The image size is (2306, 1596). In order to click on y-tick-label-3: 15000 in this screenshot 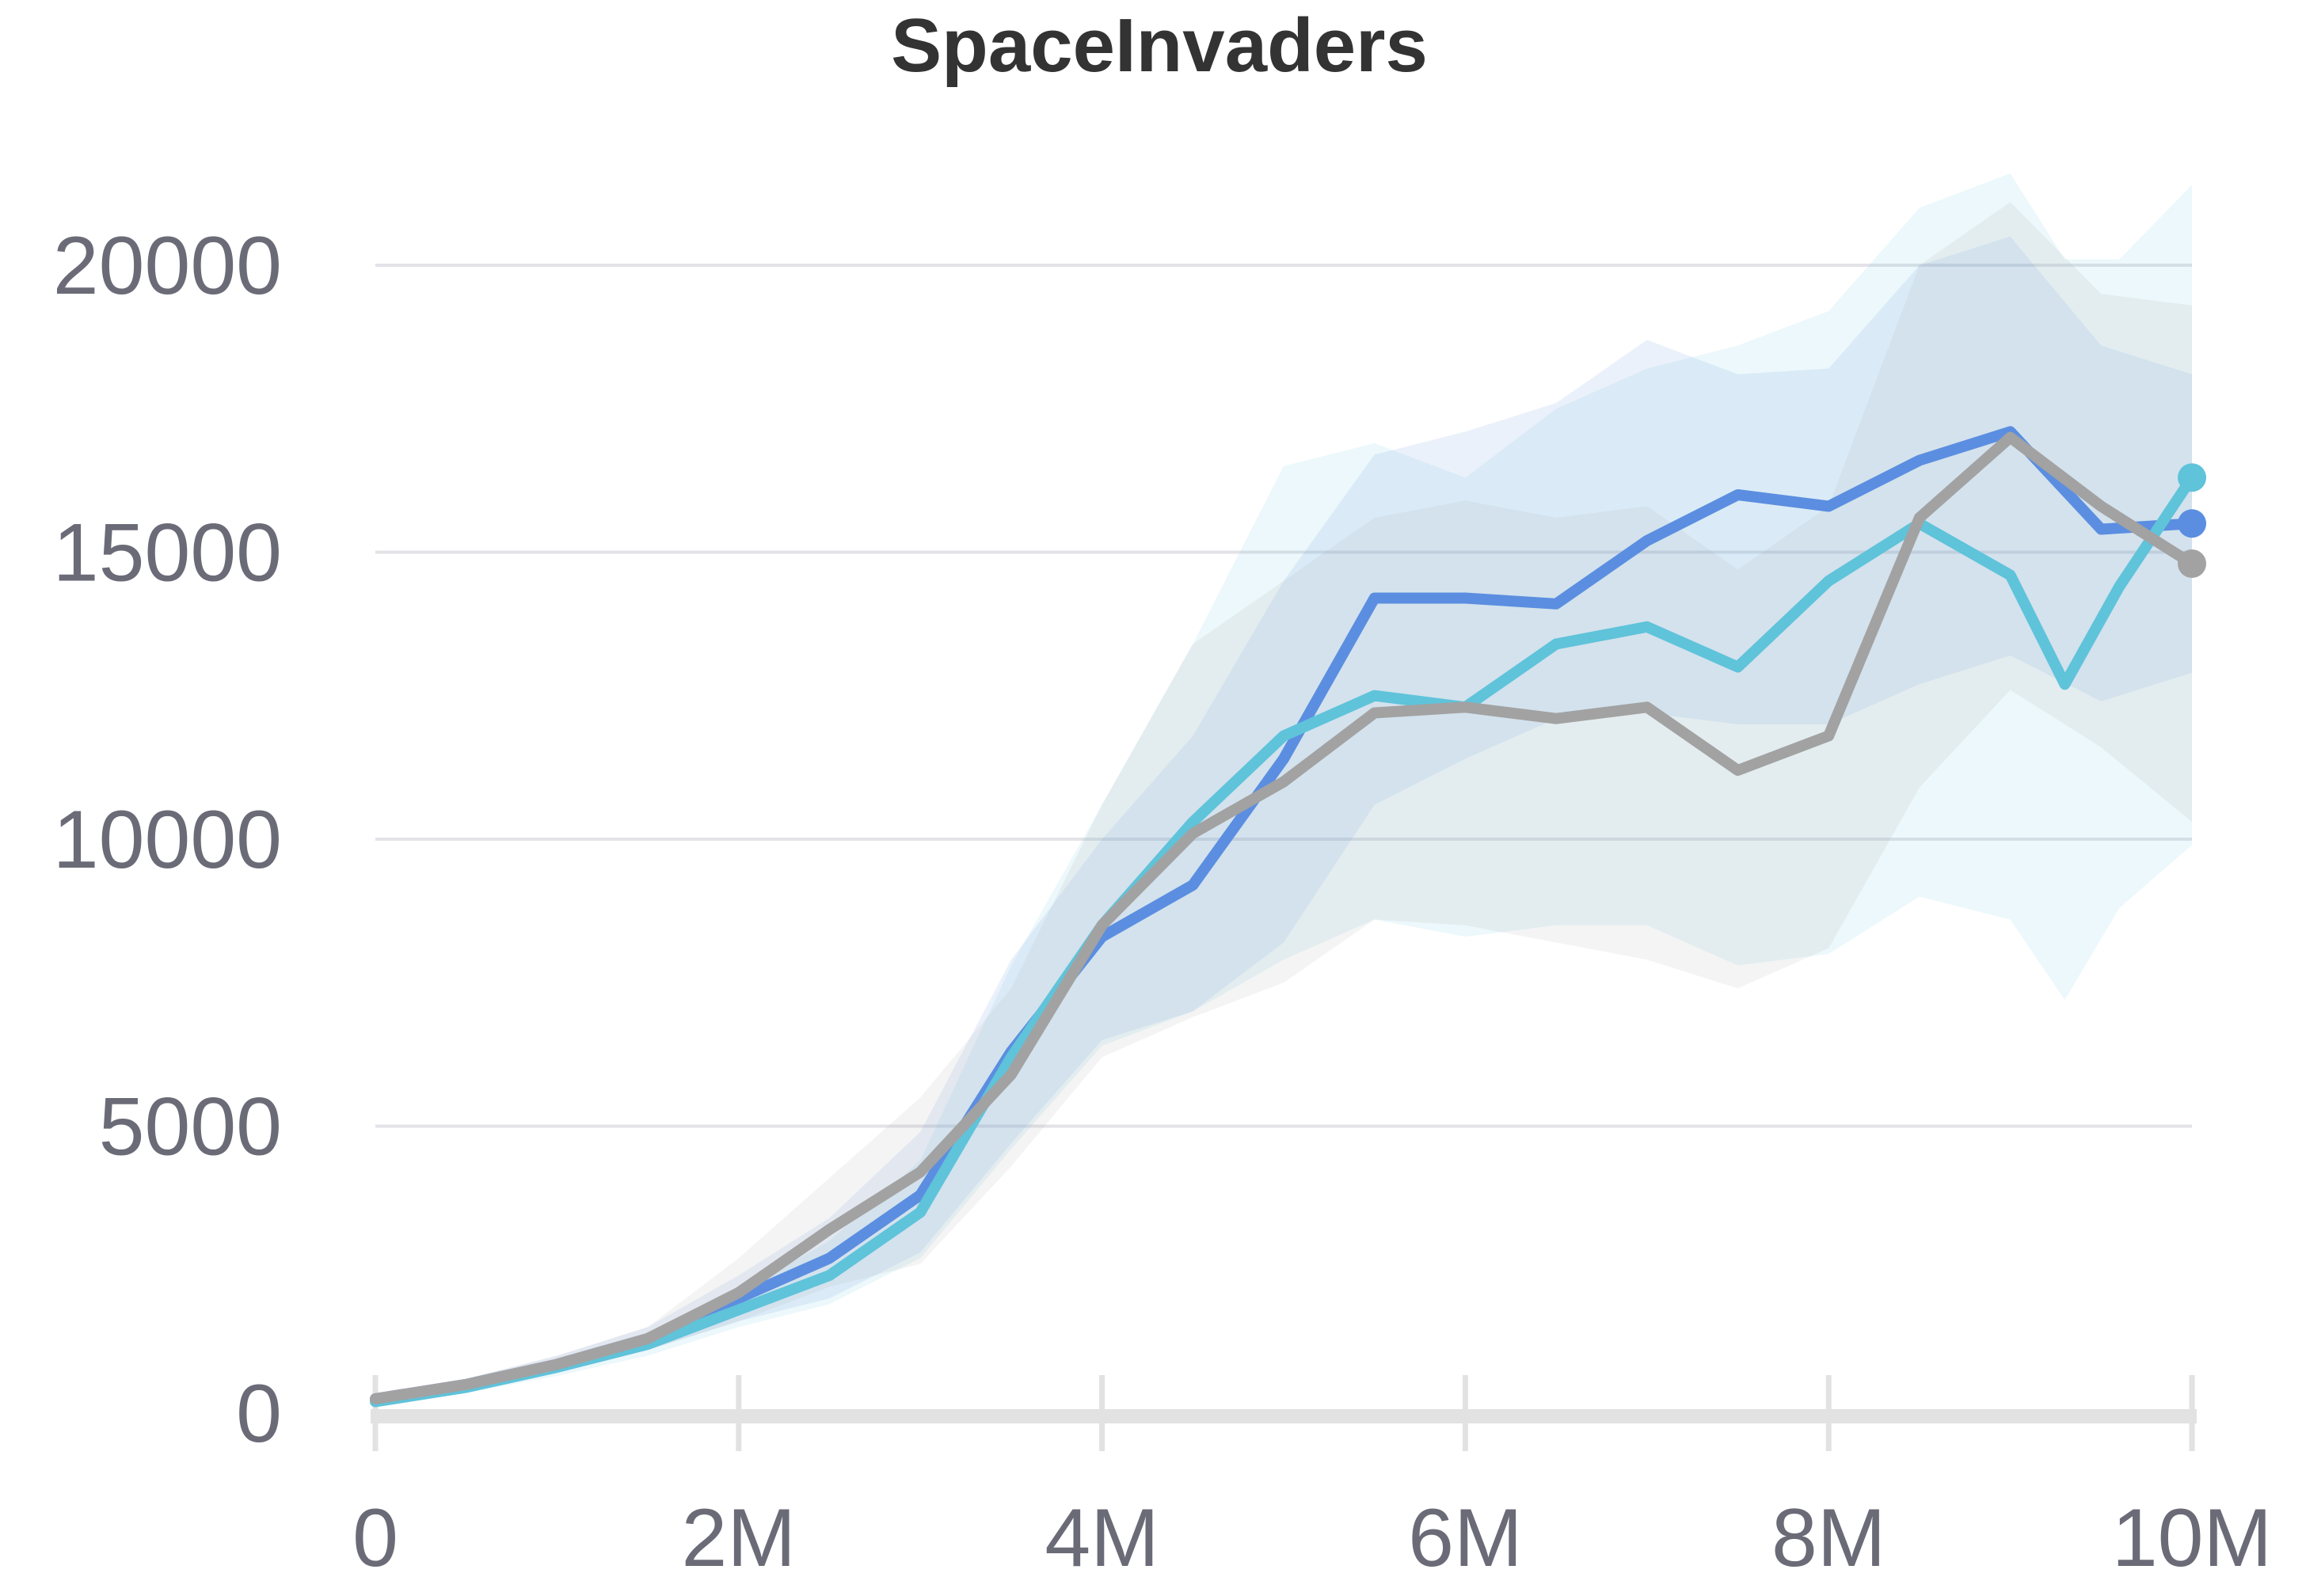, I will do `click(167, 553)`.